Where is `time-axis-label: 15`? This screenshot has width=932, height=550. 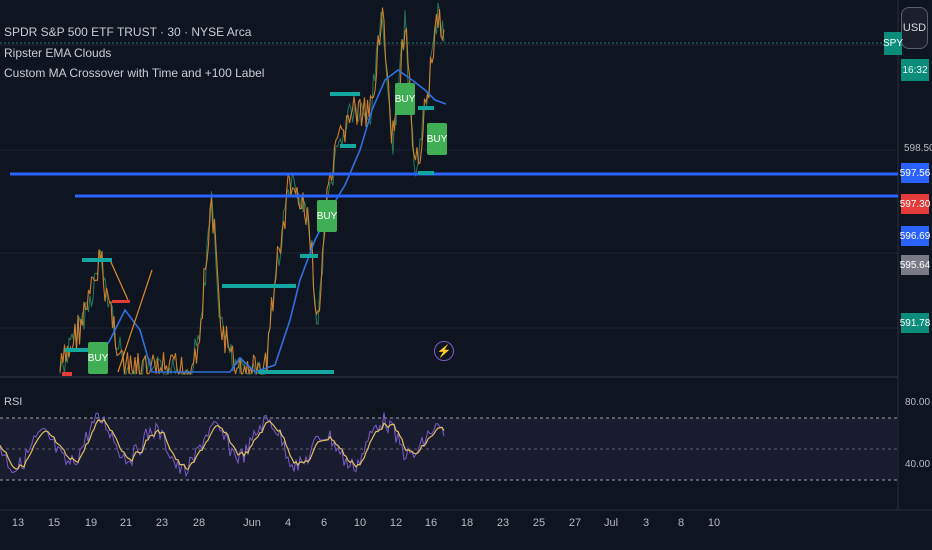
time-axis-label: 15 is located at coordinates (54, 523).